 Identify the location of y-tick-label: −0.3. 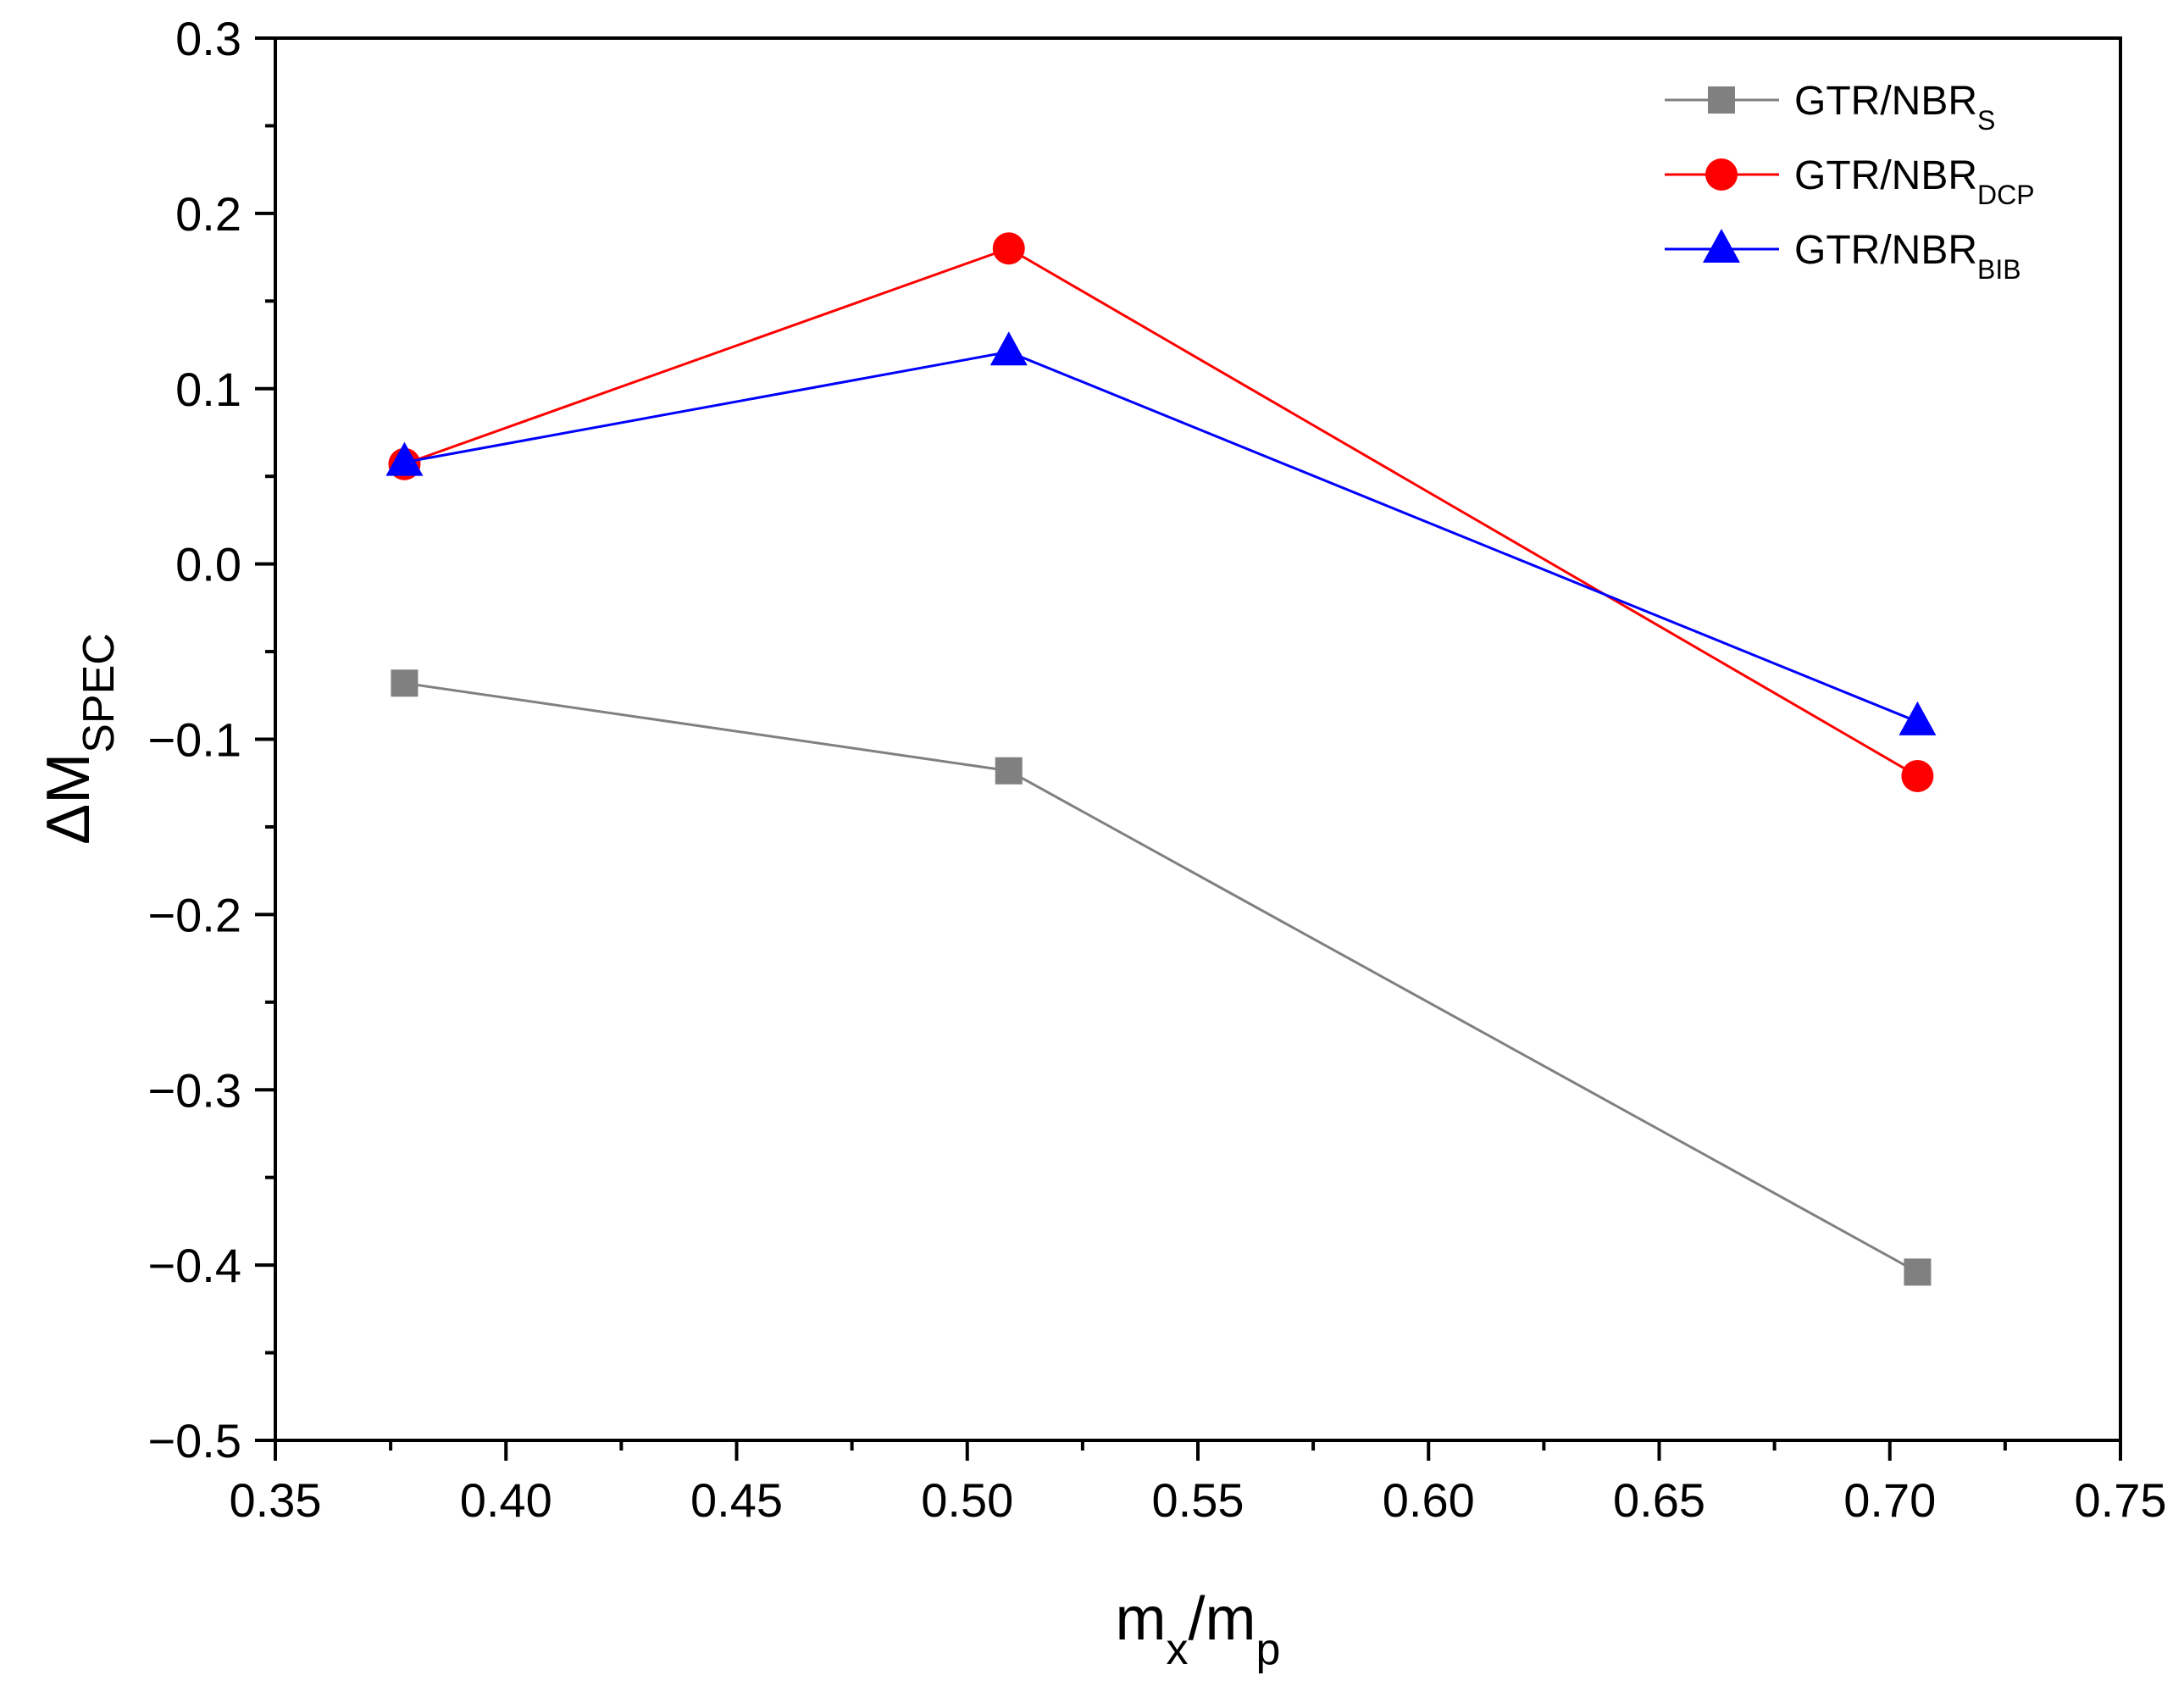
(194, 1090).